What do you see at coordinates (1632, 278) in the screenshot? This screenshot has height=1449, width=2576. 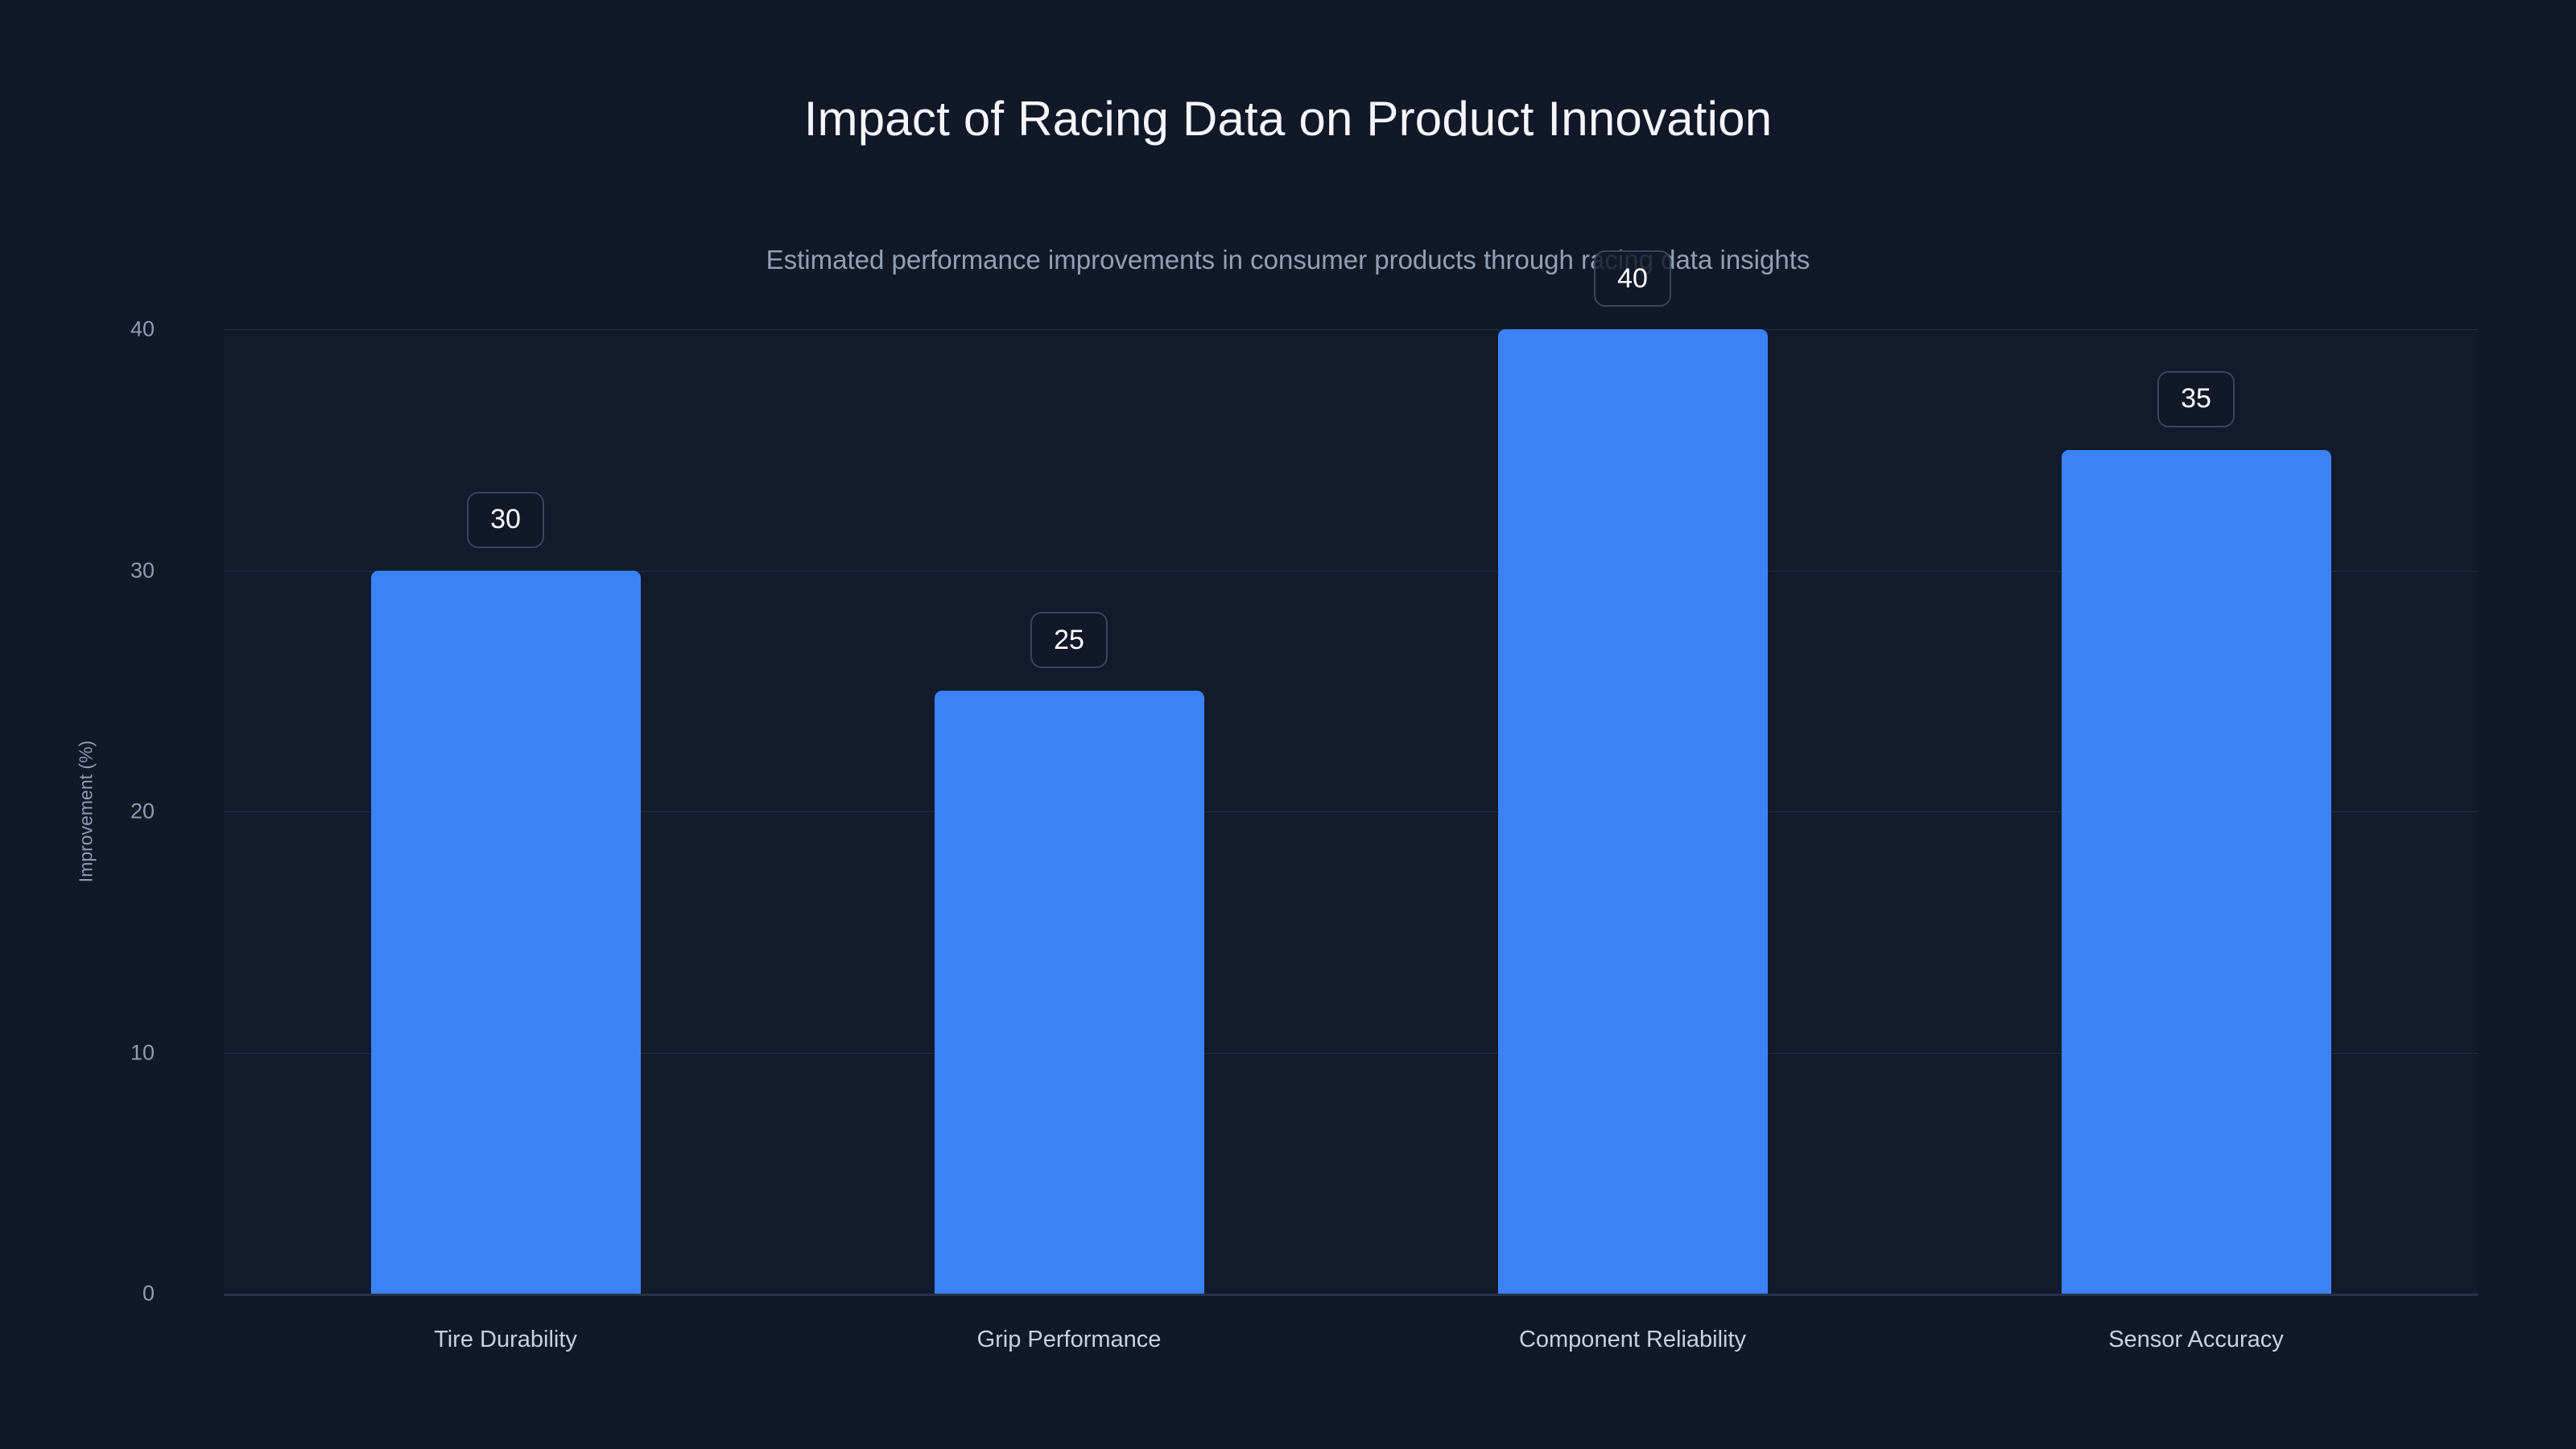 I see `bar-value-badge: 40` at bounding box center [1632, 278].